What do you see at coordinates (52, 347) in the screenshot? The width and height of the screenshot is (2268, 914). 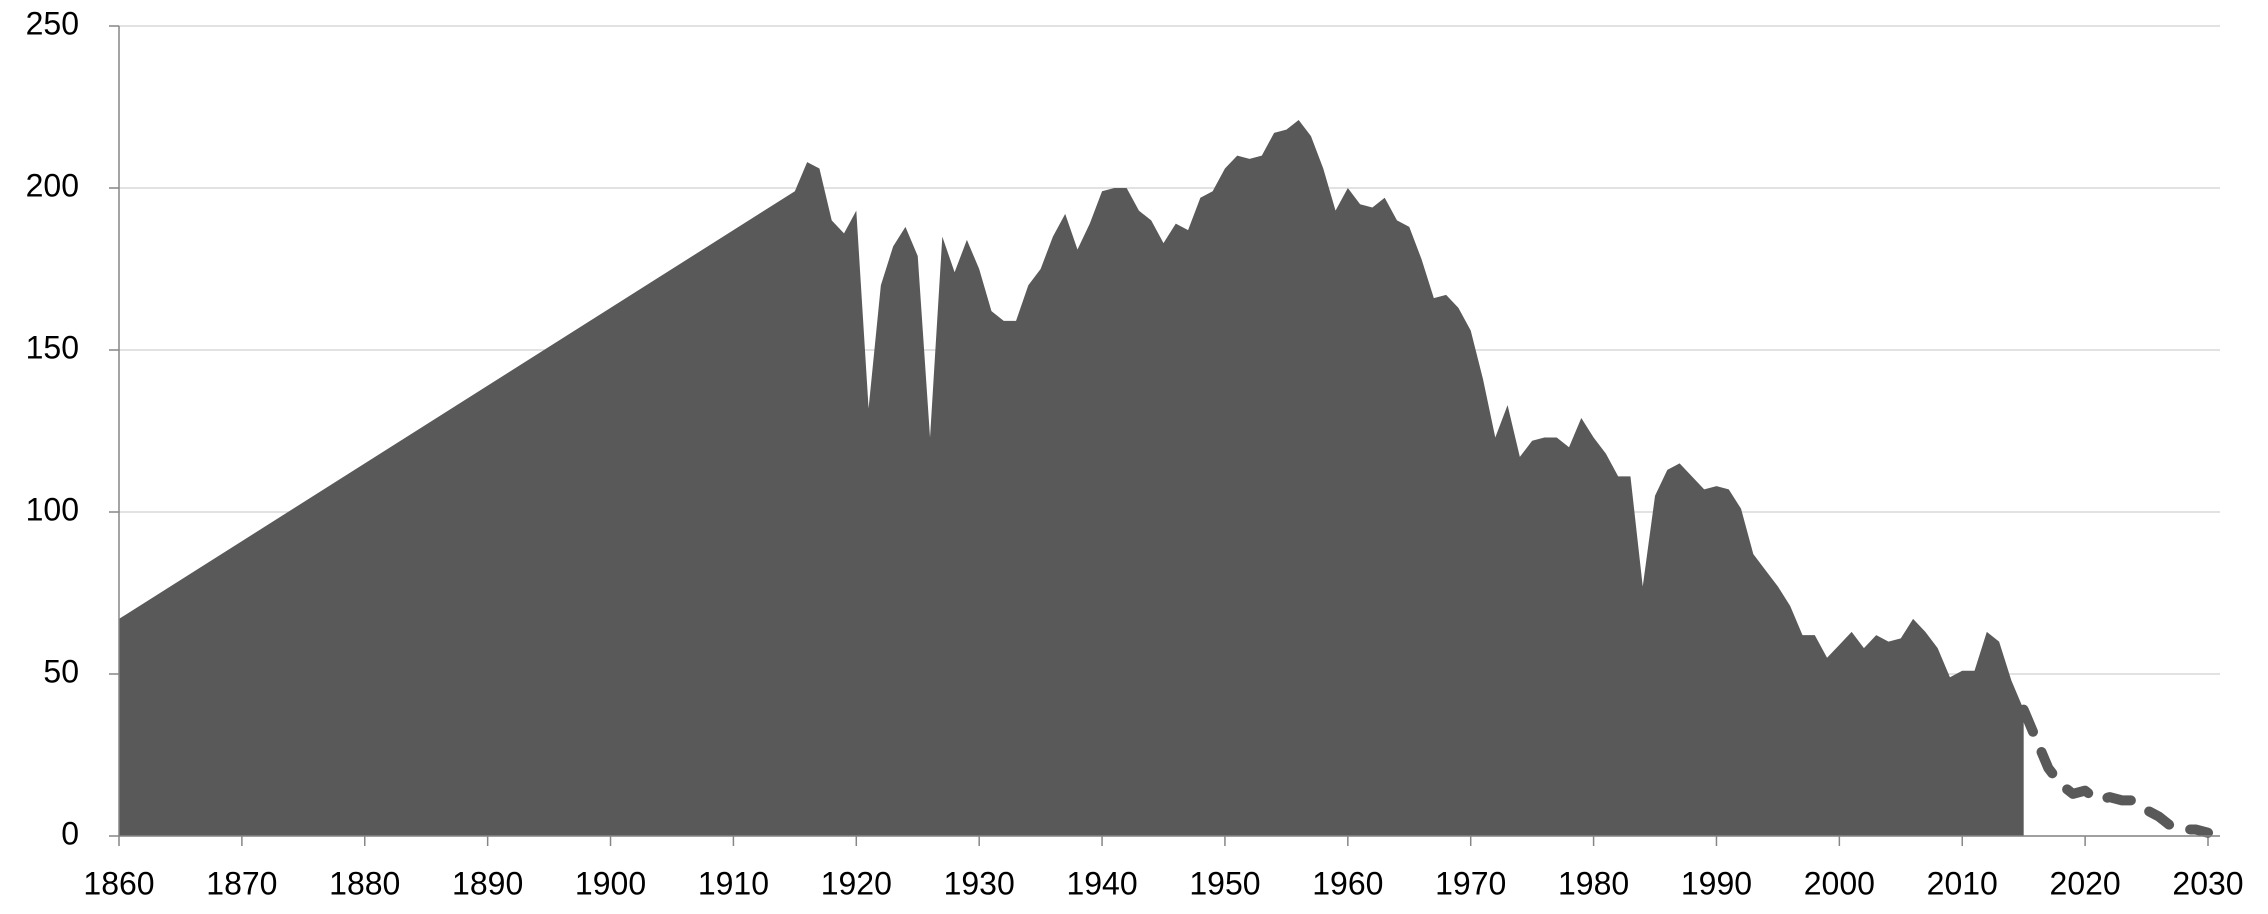 I see `y-tick-label: 150` at bounding box center [52, 347].